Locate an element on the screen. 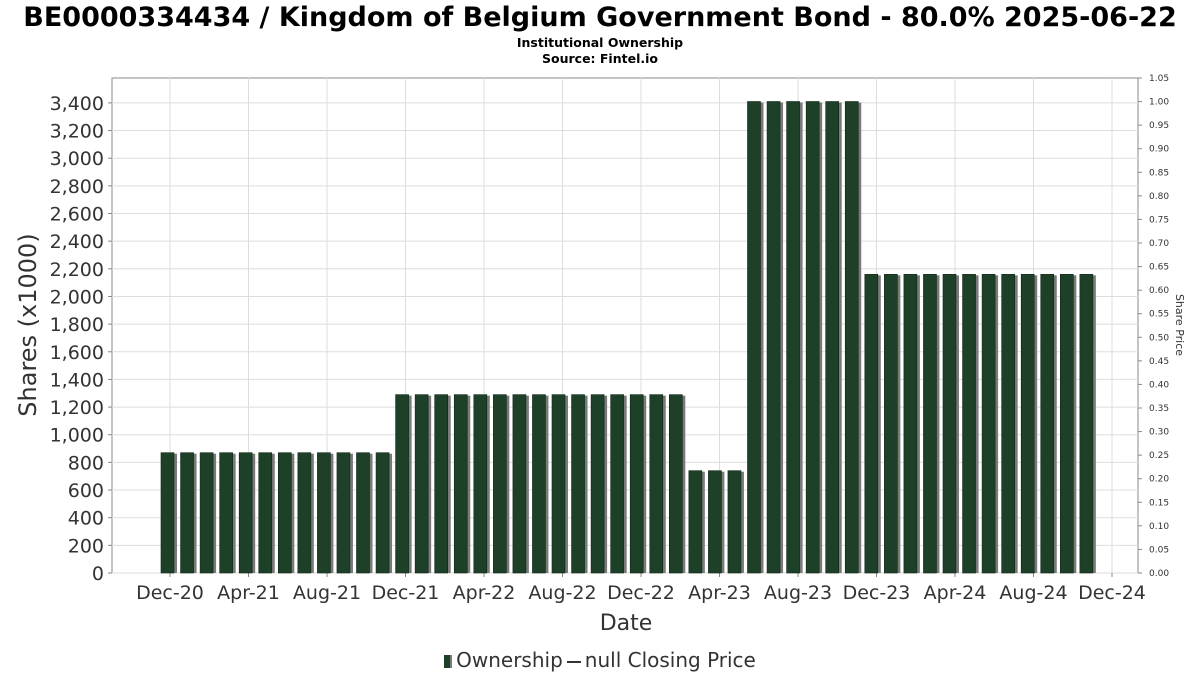  x-tick-label: Aug-21 is located at coordinates (327, 593).